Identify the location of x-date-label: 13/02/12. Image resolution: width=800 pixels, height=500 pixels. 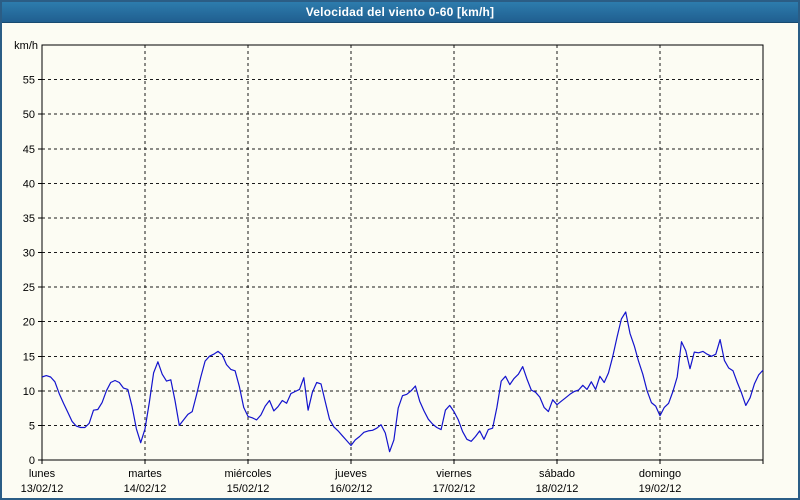
(42, 489).